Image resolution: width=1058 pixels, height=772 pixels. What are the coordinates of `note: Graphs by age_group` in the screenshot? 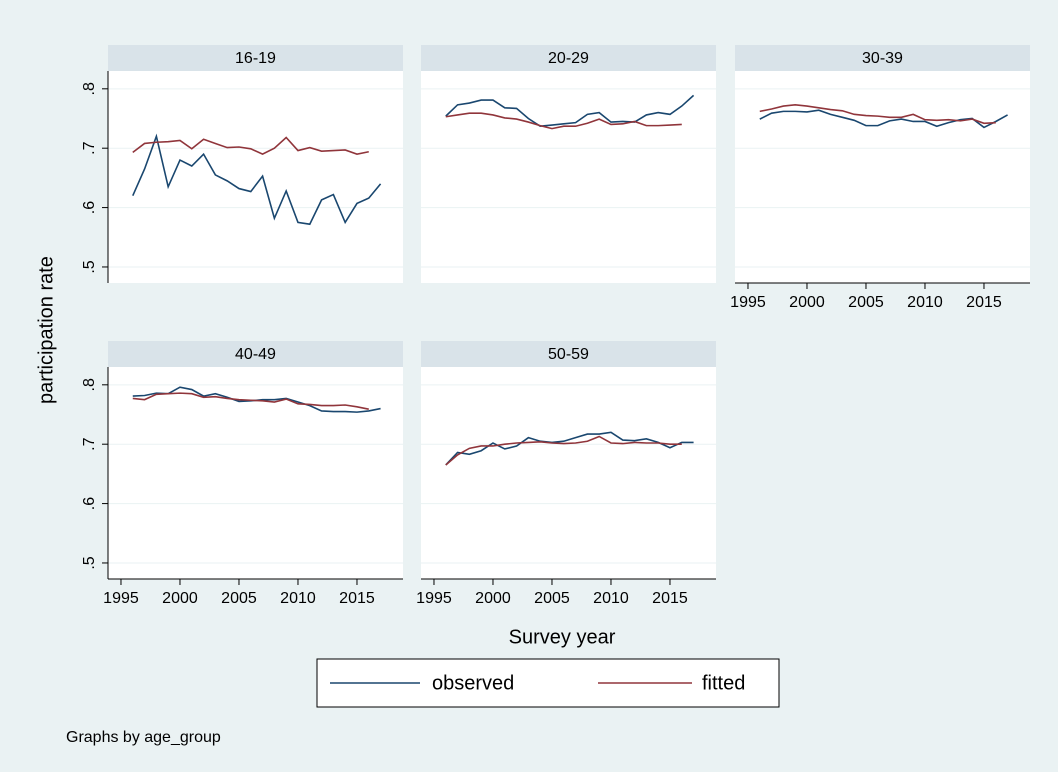 It's located at (143, 737).